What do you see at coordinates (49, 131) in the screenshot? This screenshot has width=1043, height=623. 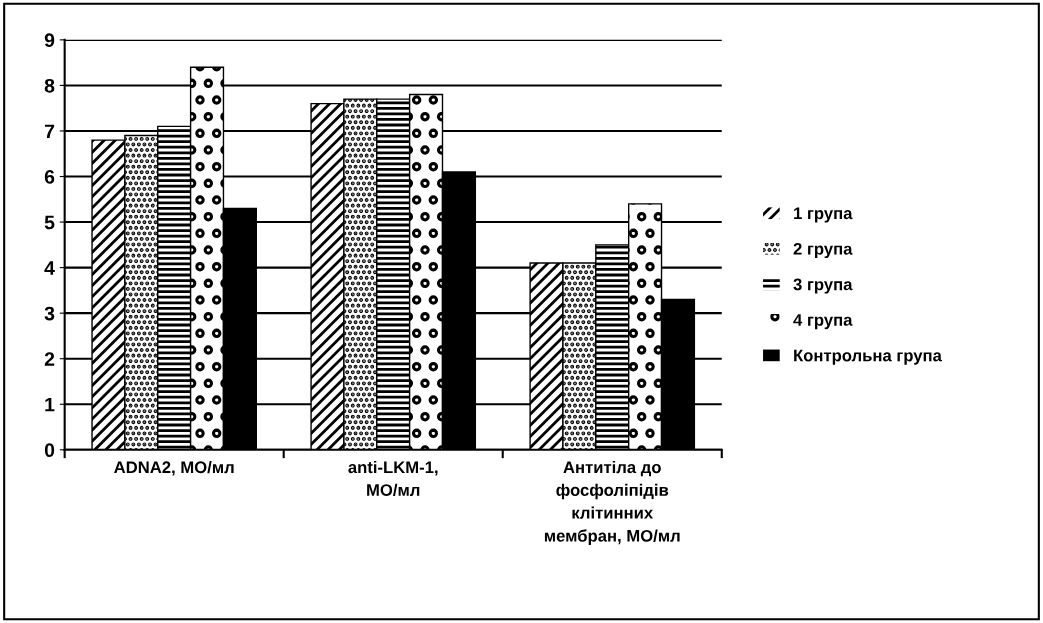 I see `y-tick-label: 7` at bounding box center [49, 131].